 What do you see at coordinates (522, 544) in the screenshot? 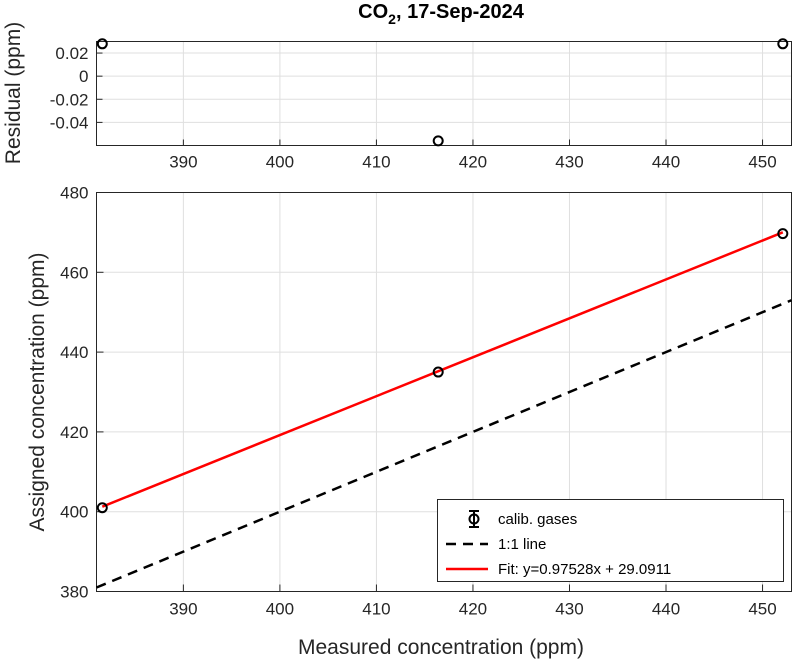
I see `legend-label-1to1: 1:1 line` at bounding box center [522, 544].